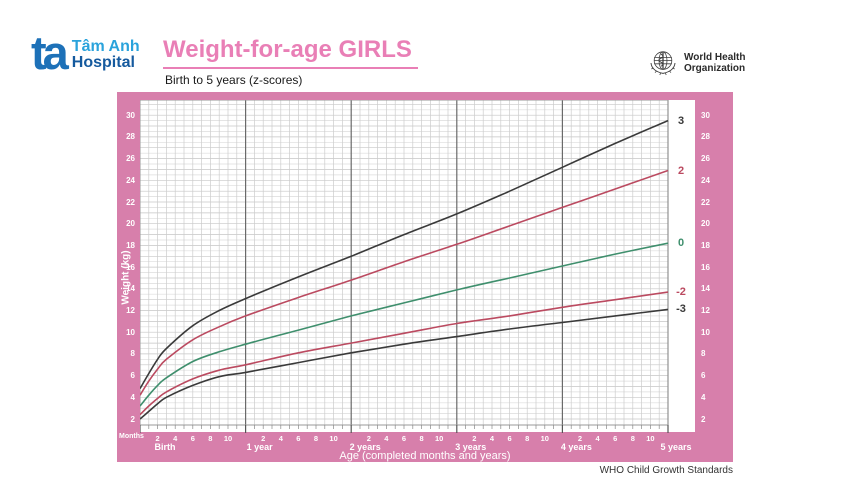  What do you see at coordinates (703, 419) in the screenshot?
I see `y-tick-label-right: 2` at bounding box center [703, 419].